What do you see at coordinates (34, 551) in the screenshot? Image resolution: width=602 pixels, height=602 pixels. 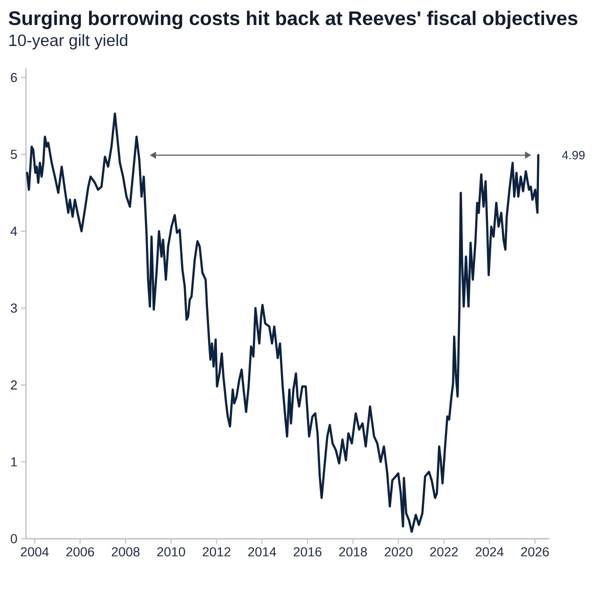 I see `x-tick-label: 2004` at bounding box center [34, 551].